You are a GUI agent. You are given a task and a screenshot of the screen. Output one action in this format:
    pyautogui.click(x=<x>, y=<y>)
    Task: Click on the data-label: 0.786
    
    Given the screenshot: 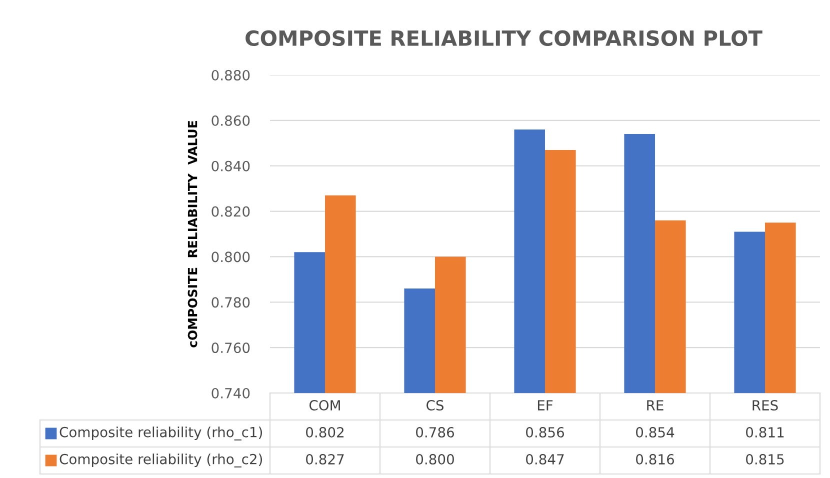 What is the action you would take?
    pyautogui.click(x=435, y=432)
    